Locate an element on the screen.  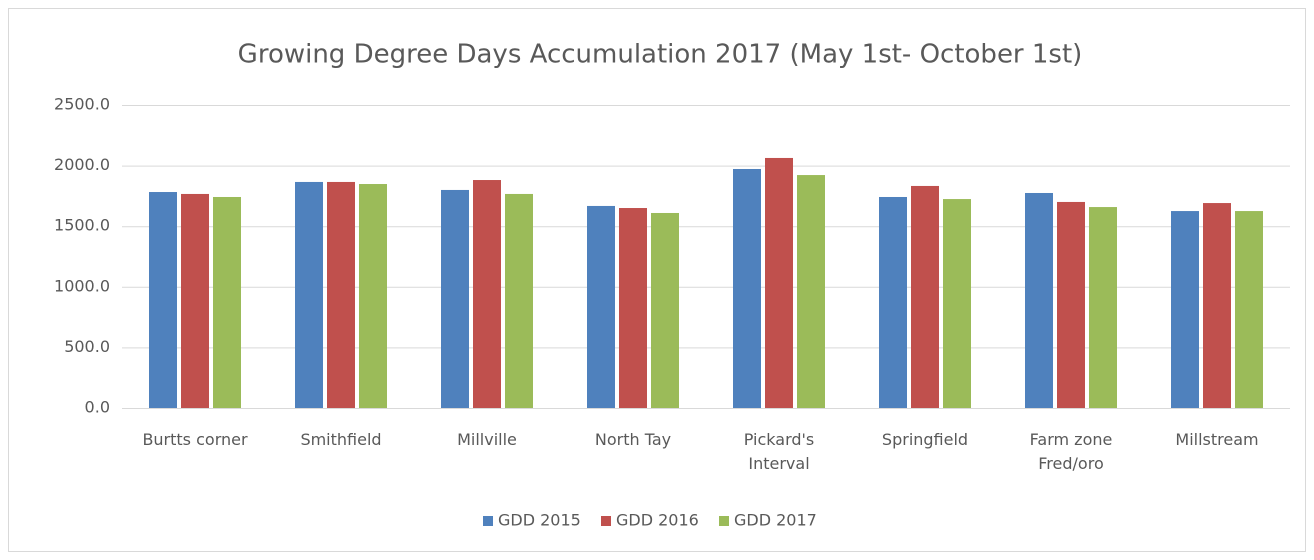
legend-label: GDD 2015 is located at coordinates (539, 520).